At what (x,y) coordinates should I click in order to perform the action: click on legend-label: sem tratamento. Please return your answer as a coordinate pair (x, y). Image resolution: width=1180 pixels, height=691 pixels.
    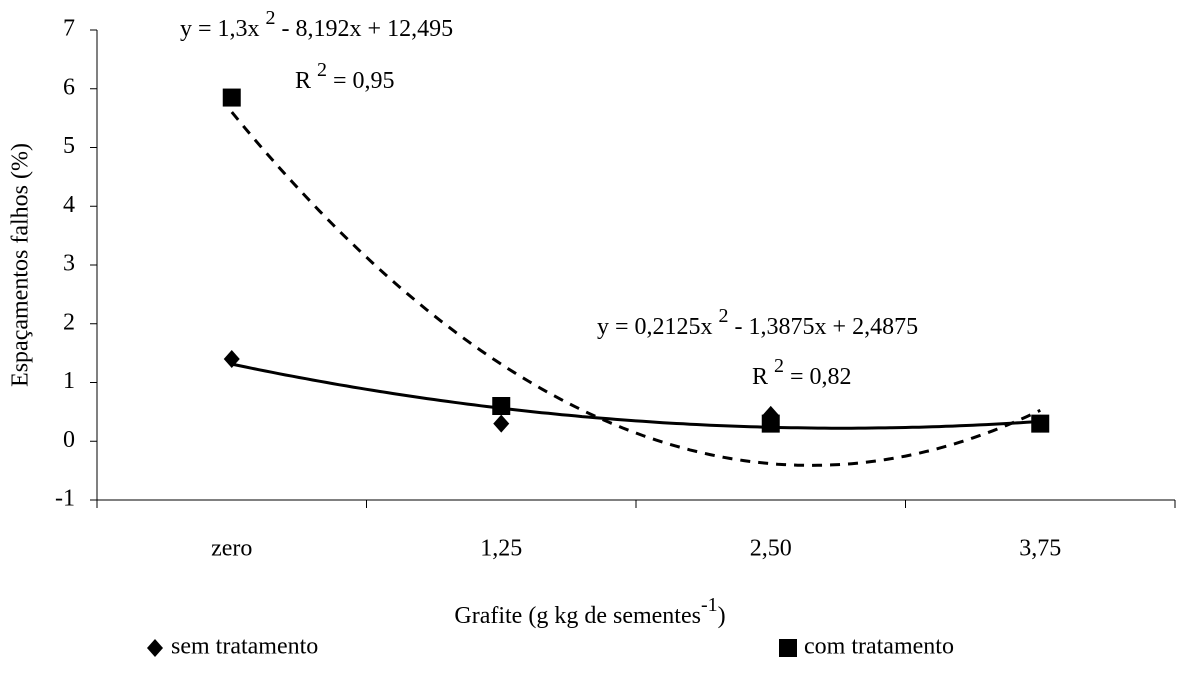
    Looking at the image, I should click on (244, 647).